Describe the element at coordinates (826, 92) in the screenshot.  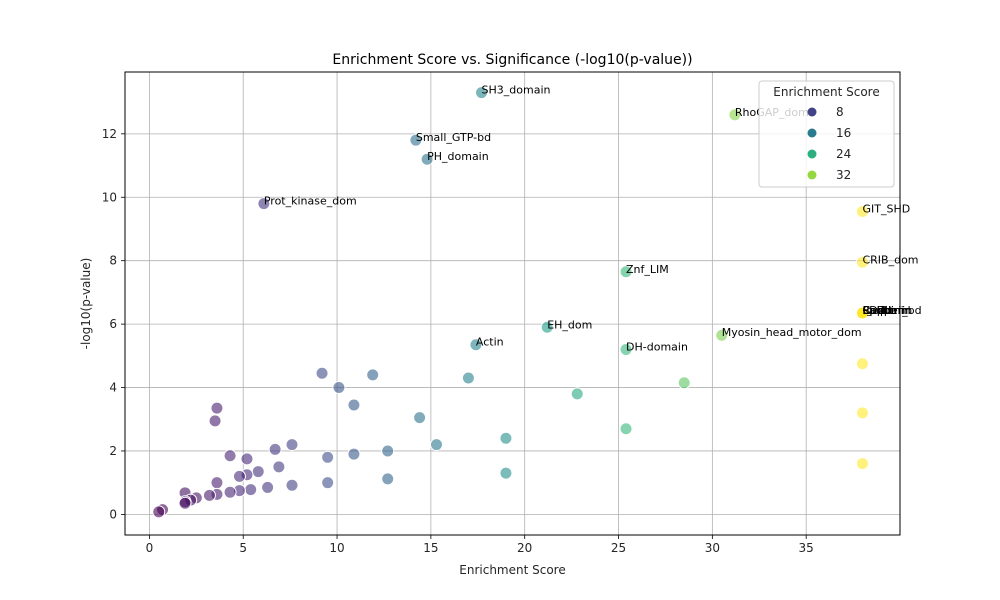
I see `legend-title: Enrichment Score` at that location.